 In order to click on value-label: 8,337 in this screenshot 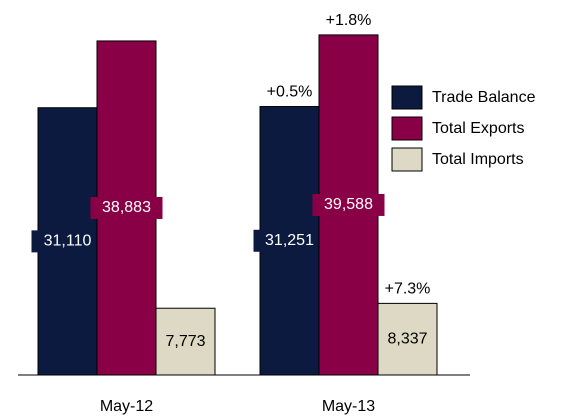, I will do `click(407, 338)`.